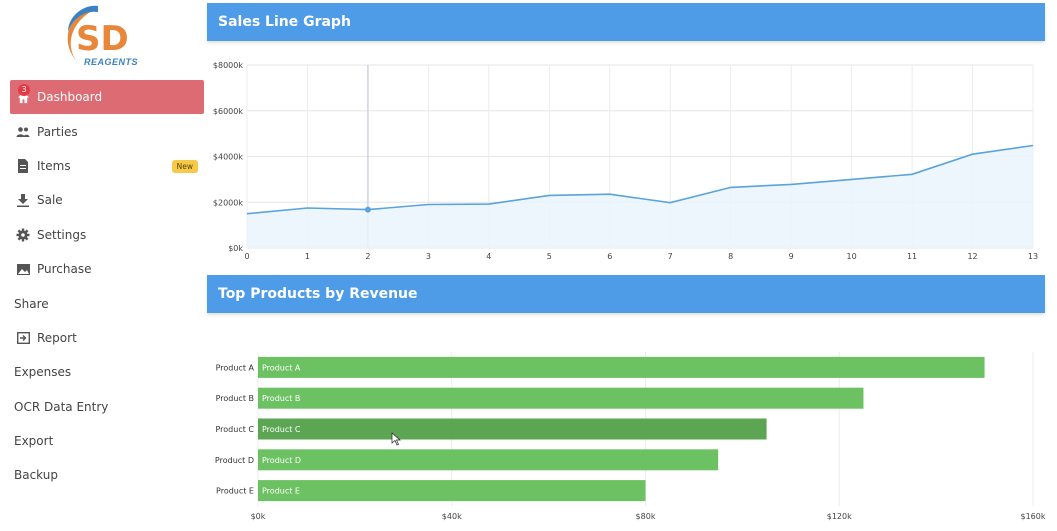  Describe the element at coordinates (57, 337) in the screenshot. I see `sidebar-item-label: Report` at that location.